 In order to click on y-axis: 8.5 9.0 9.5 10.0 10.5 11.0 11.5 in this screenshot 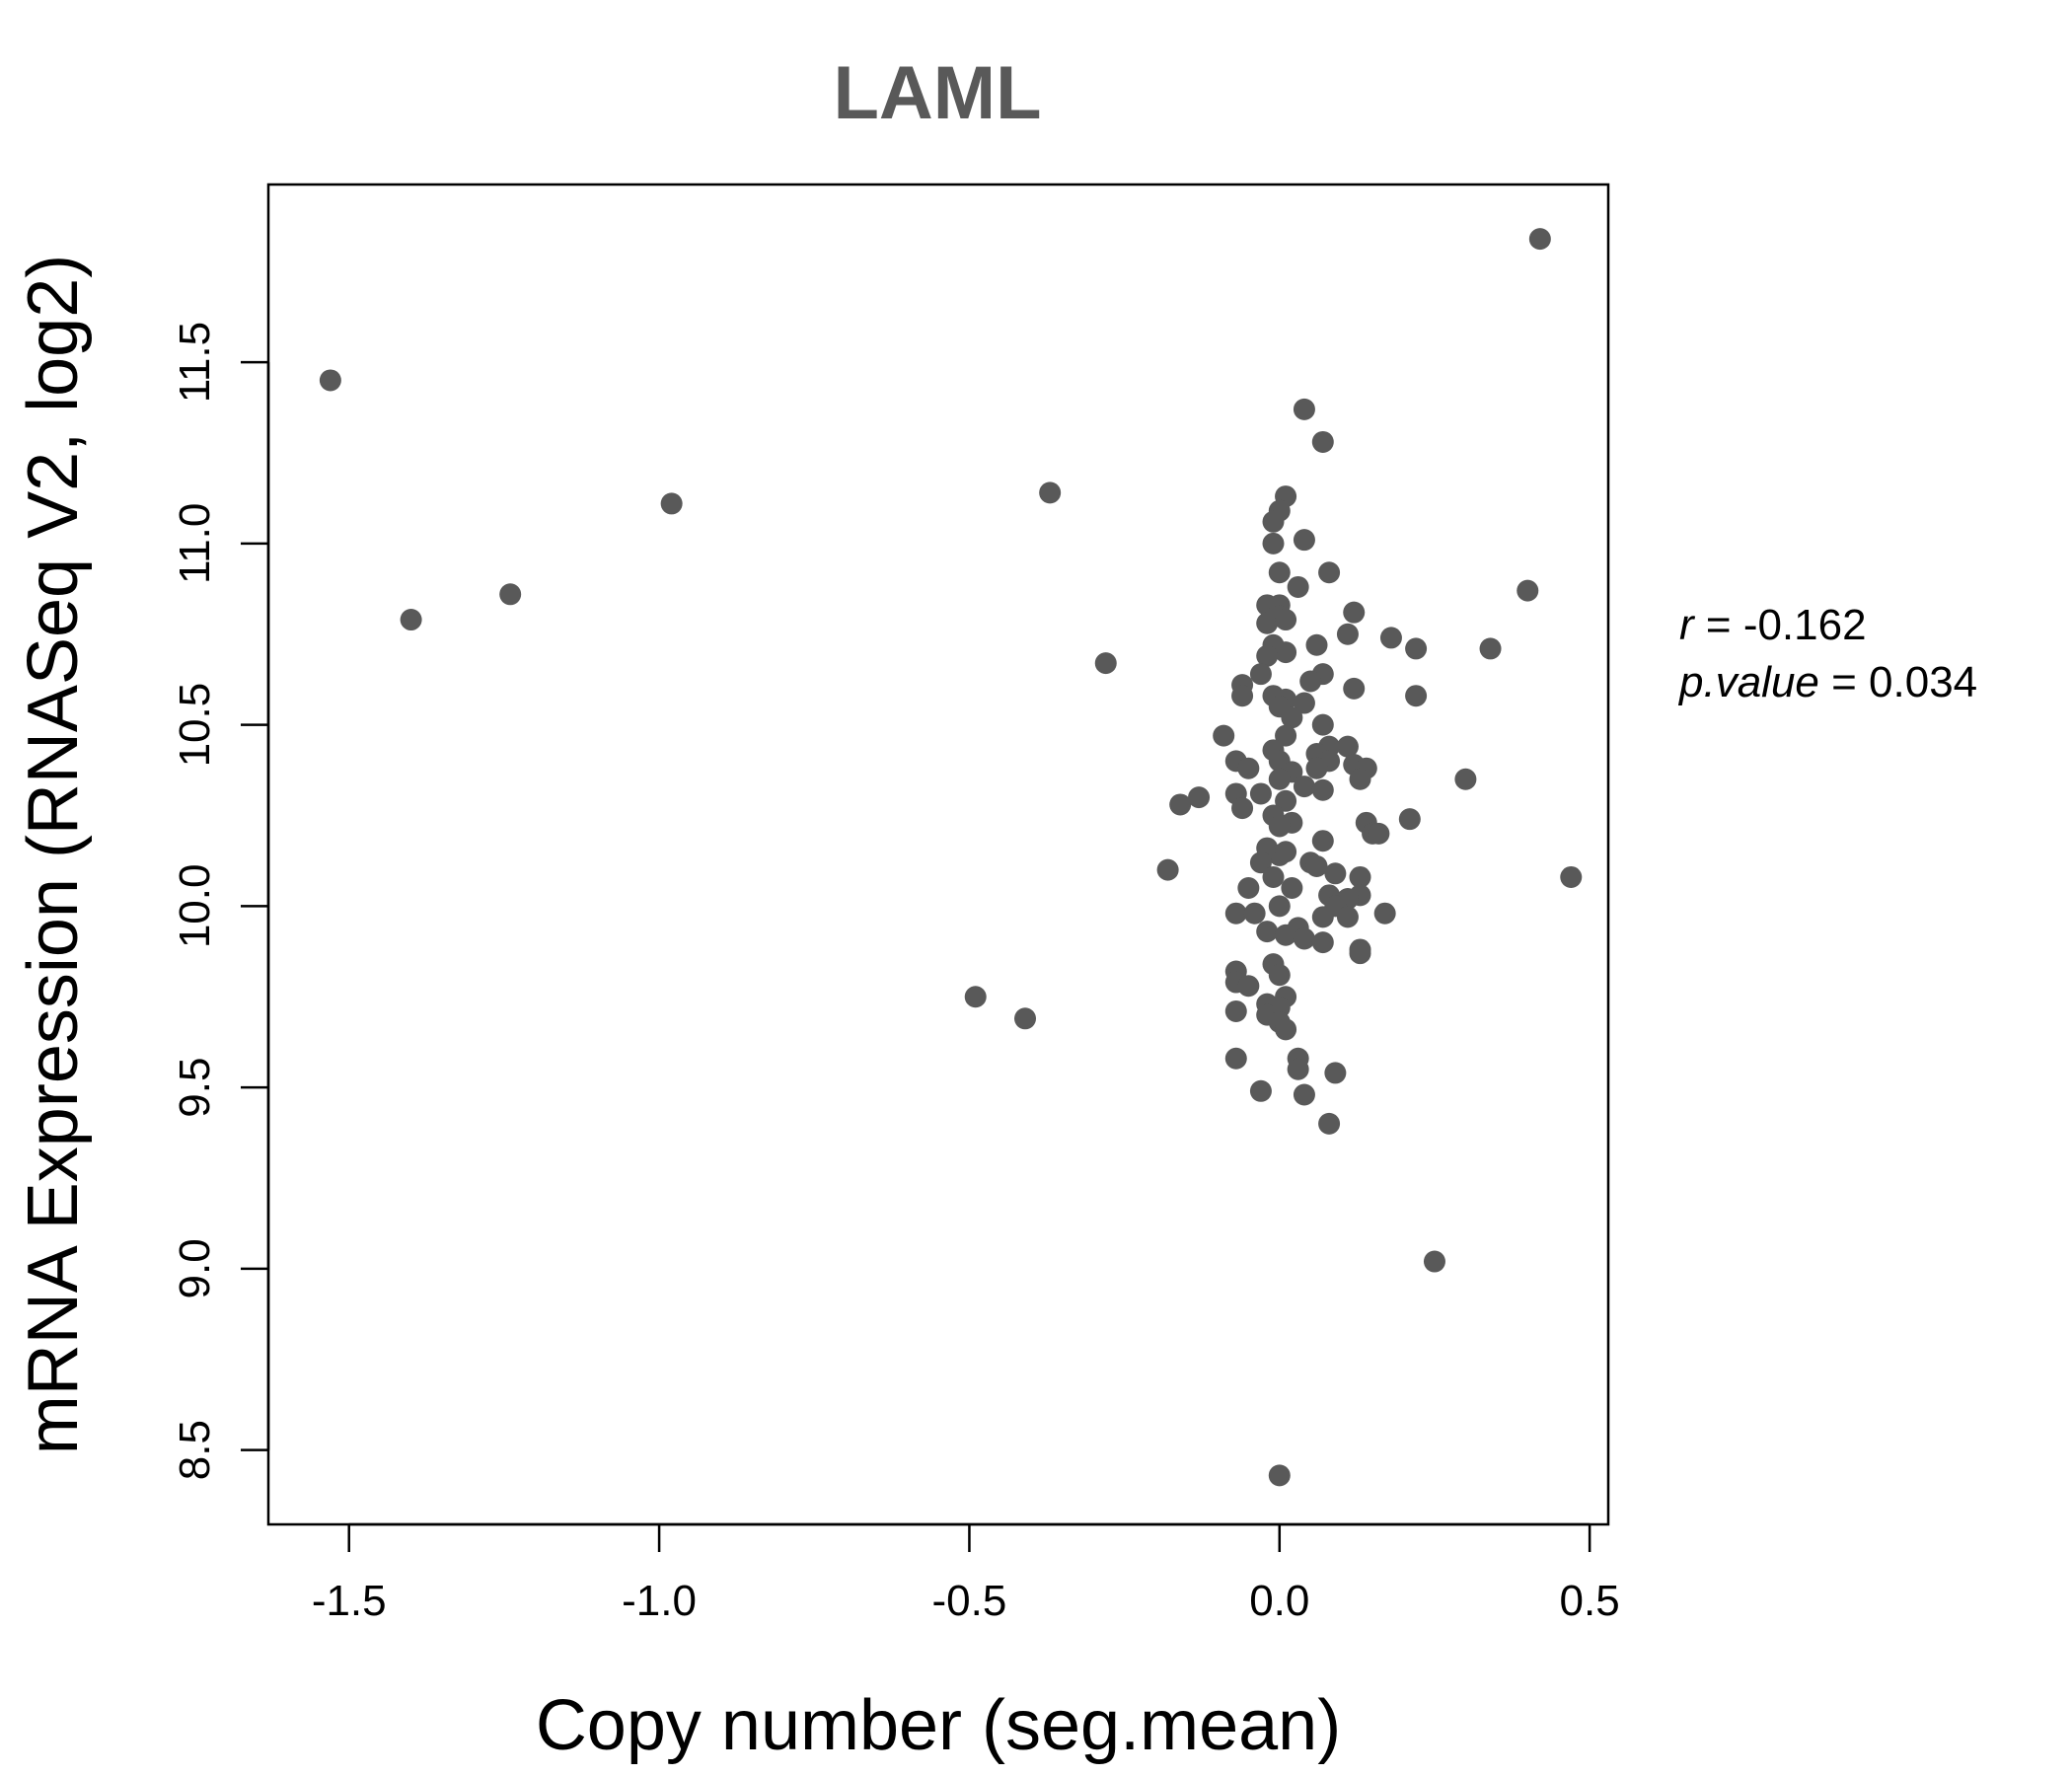, I will do `click(221, 901)`.